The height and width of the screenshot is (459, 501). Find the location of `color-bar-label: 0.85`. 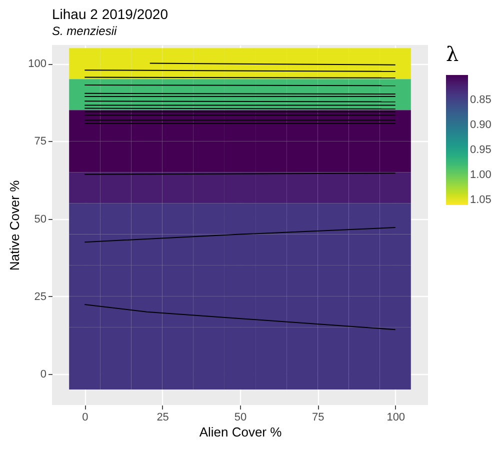

color-bar-label: 0.85 is located at coordinates (481, 100).